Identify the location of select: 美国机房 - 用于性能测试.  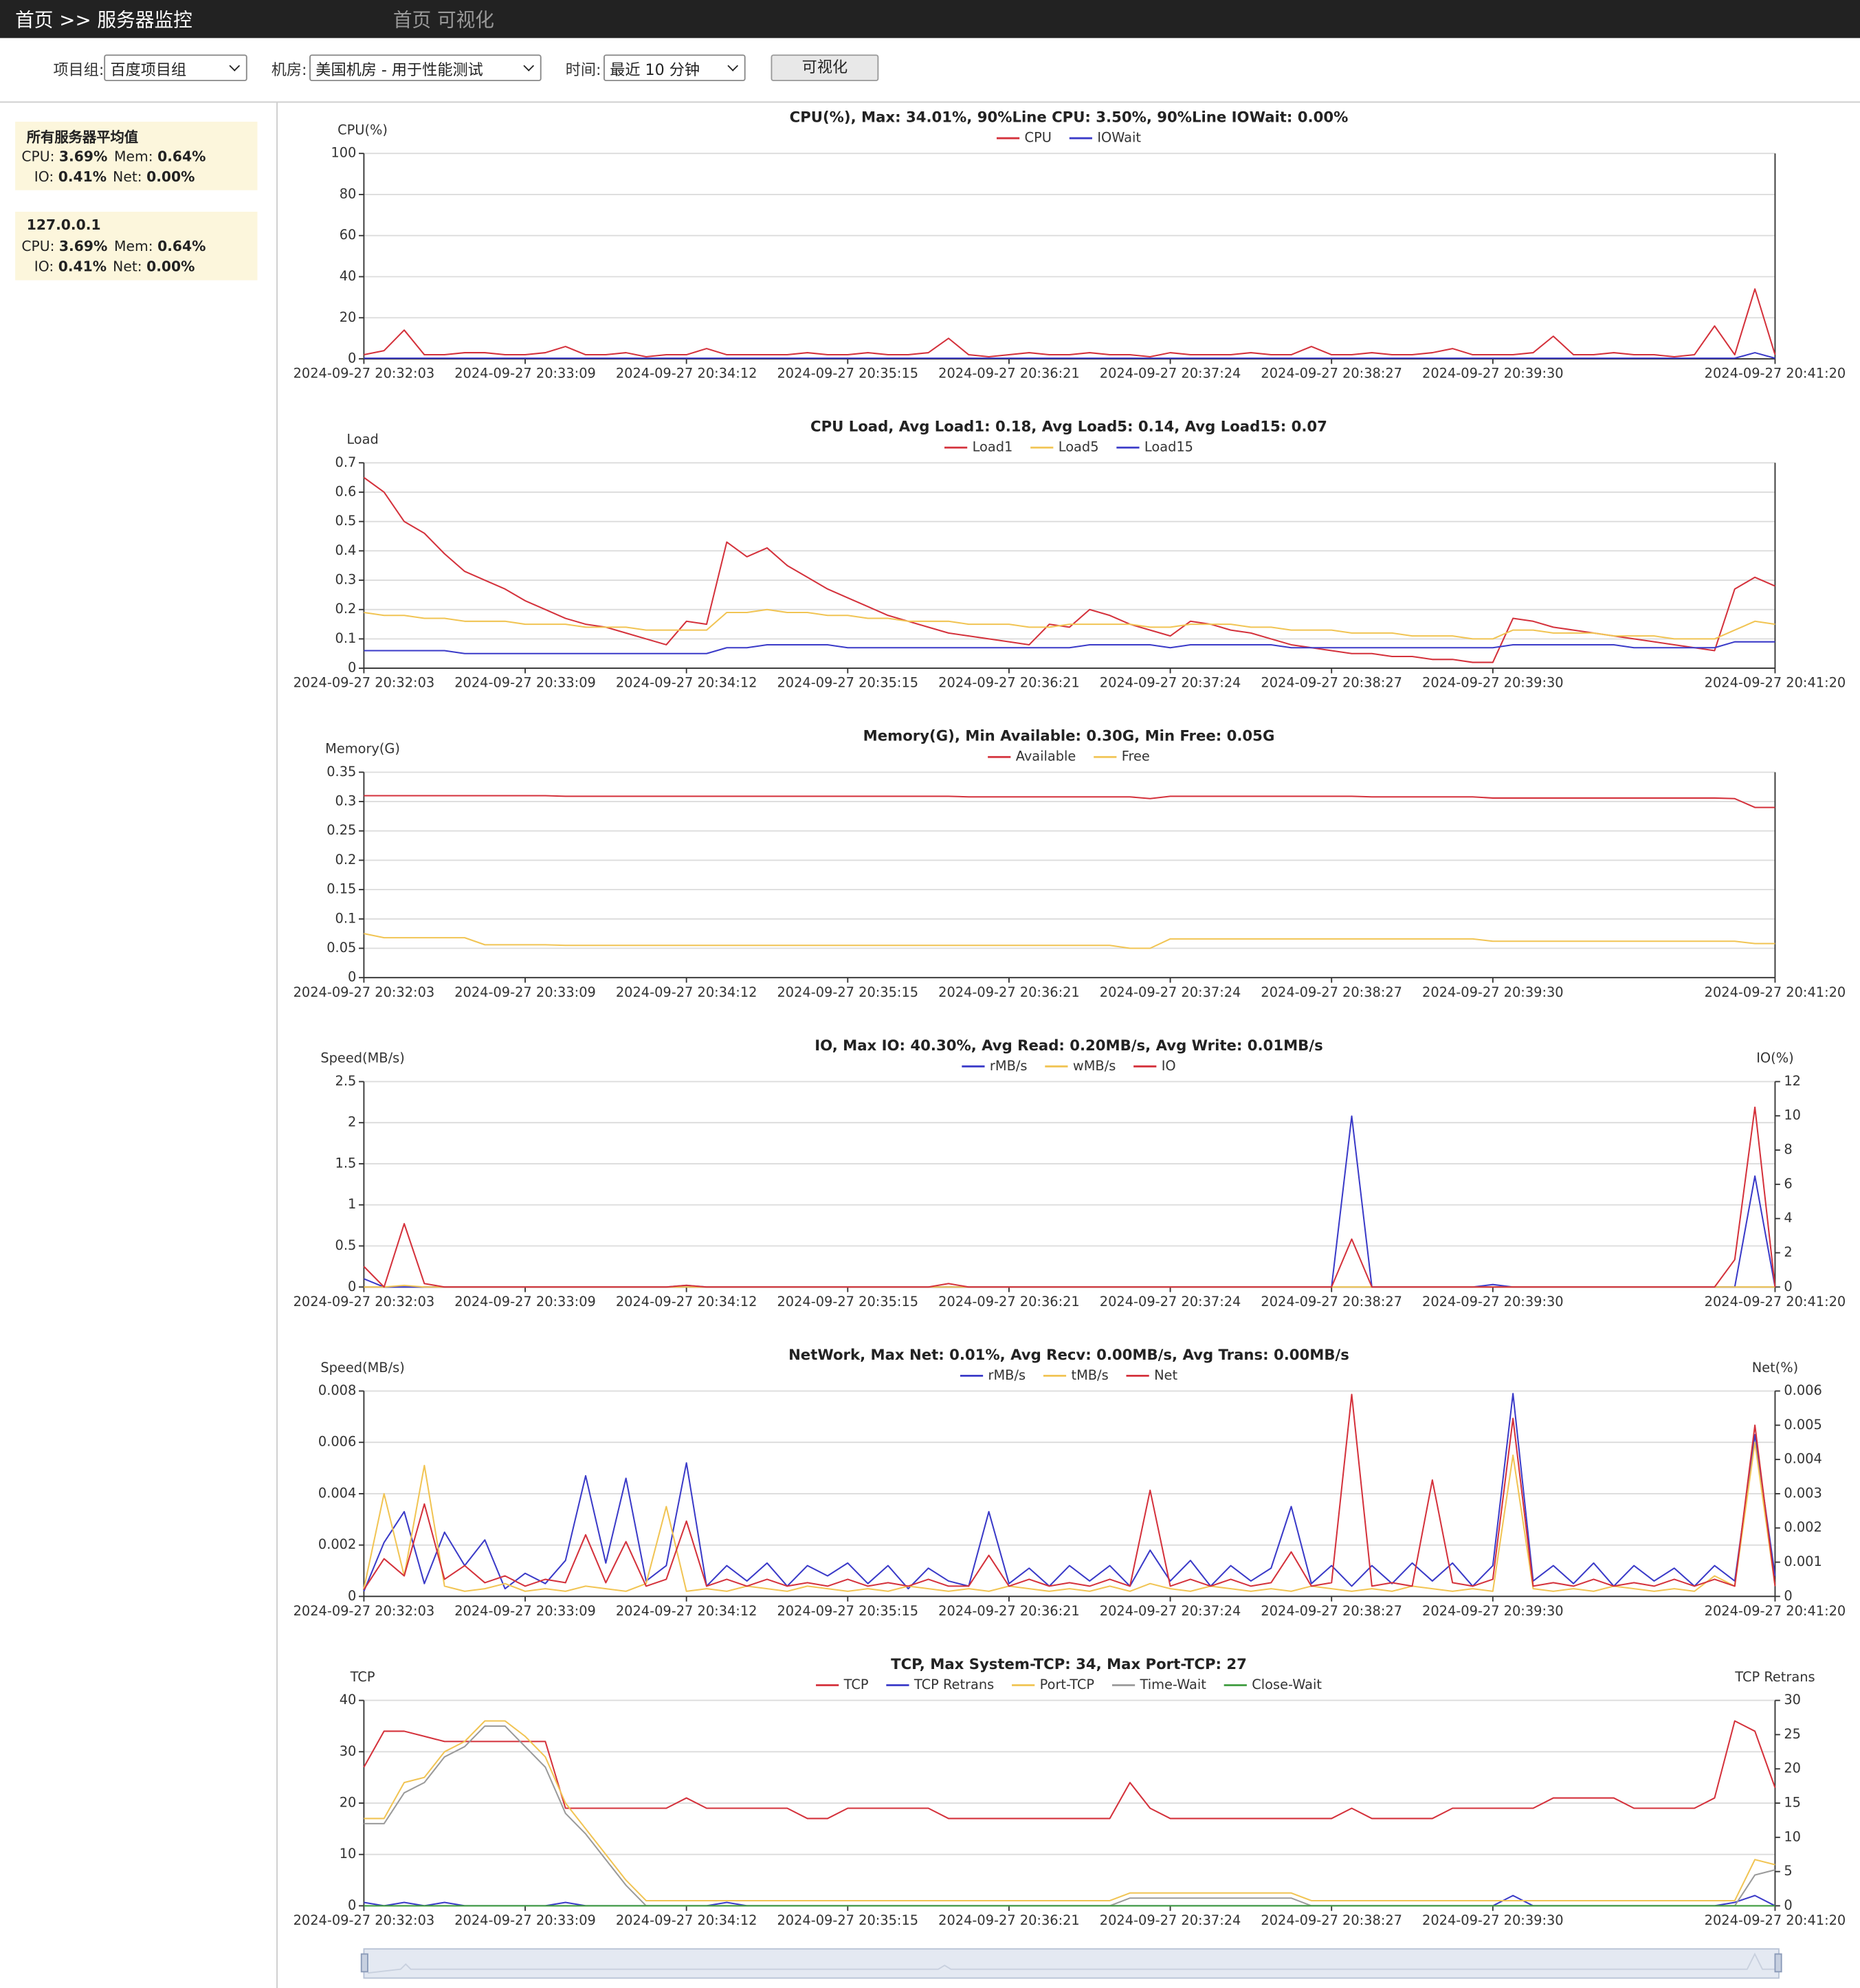
(425, 68).